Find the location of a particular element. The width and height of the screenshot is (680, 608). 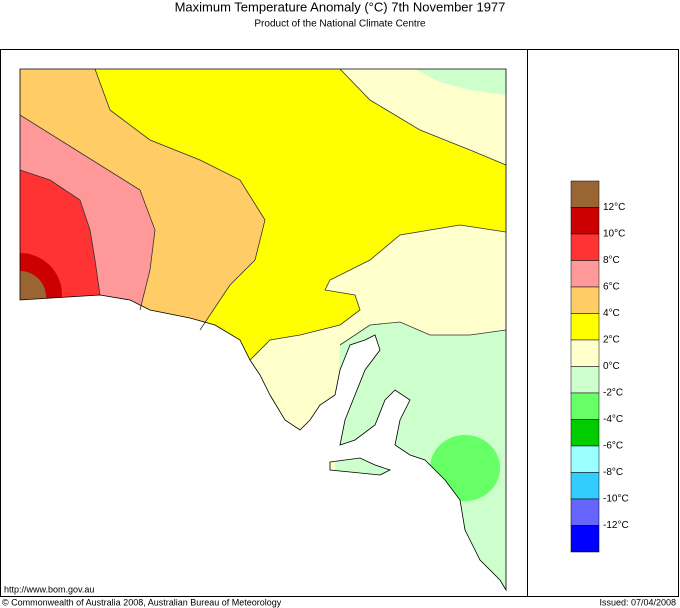

legend-label: 12°C is located at coordinates (614, 207).